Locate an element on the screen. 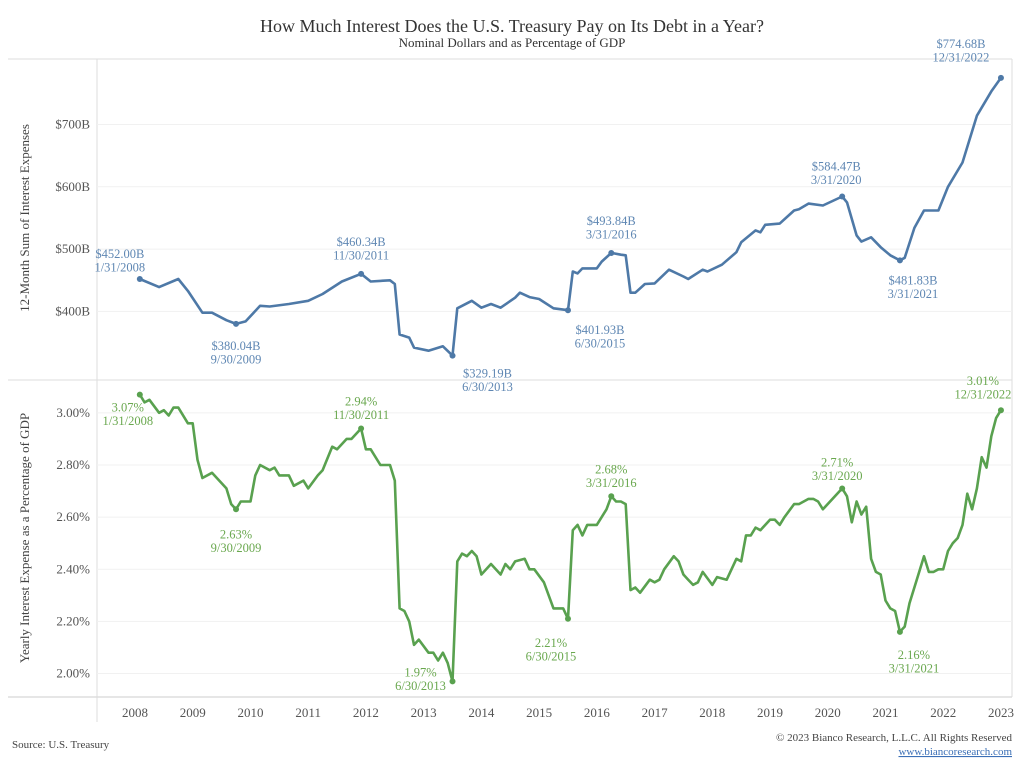  data-label: 2.68%3/31/2016 is located at coordinates (611, 476).